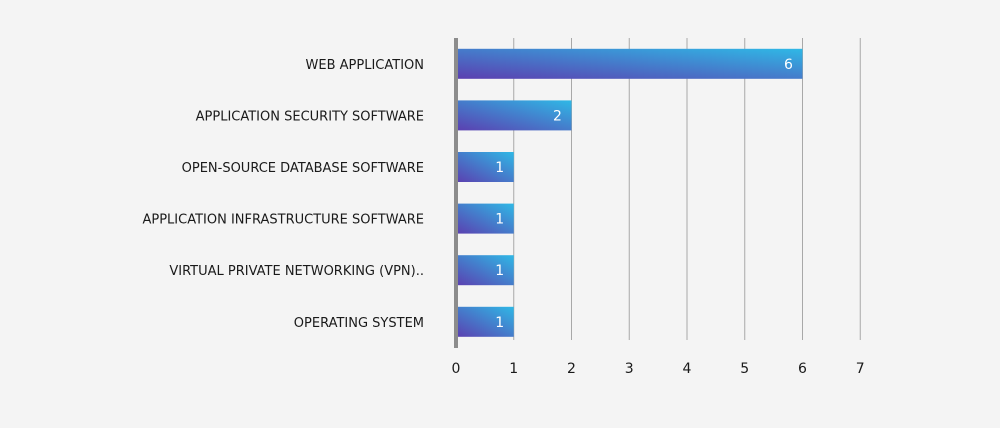 Image resolution: width=1000 pixels, height=428 pixels. Describe the element at coordinates (860, 369) in the screenshot. I see `x-tick-label-7: 7` at that location.